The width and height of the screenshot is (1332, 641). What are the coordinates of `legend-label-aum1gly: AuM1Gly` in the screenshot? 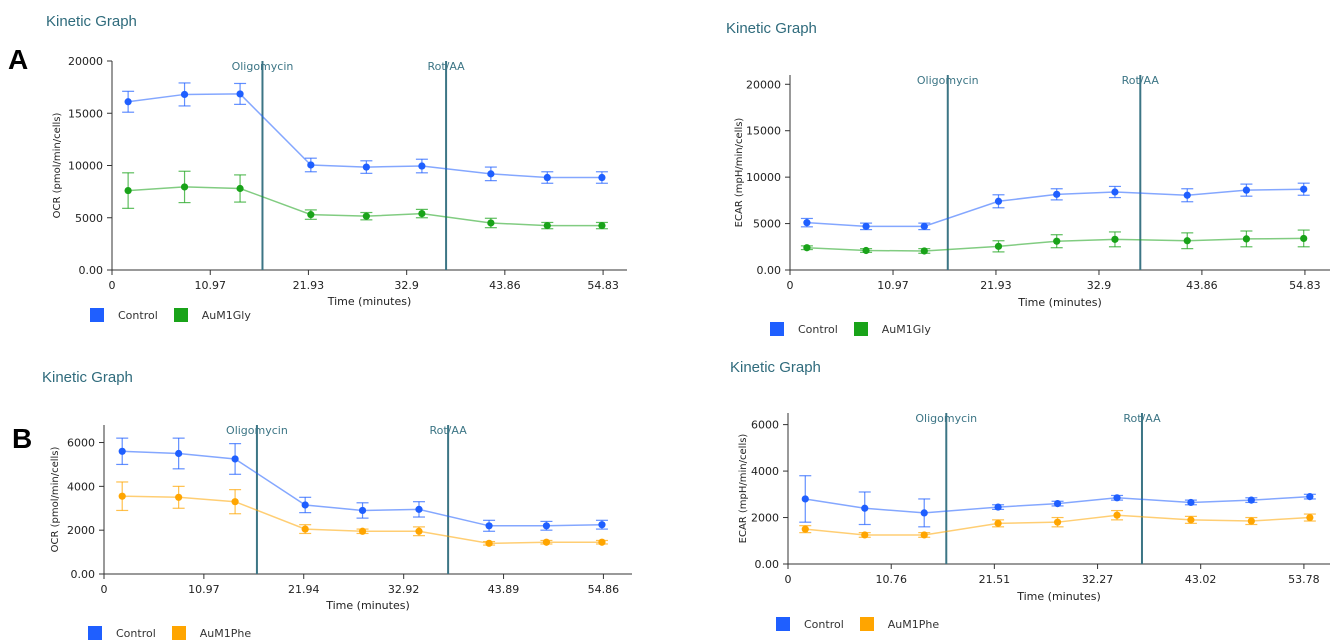 It's located at (226, 315).